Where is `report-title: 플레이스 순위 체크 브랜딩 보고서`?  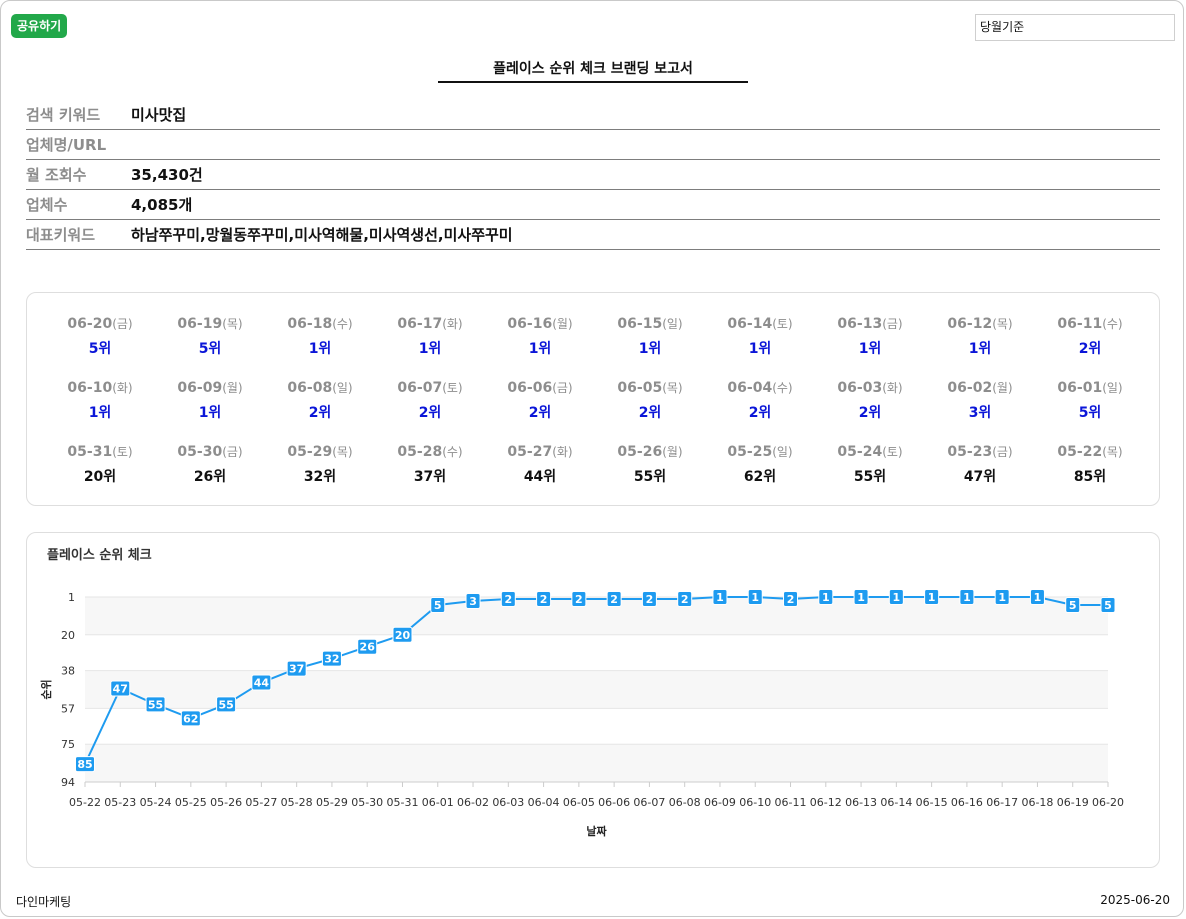 report-title: 플레이스 순위 체크 브랜딩 보고서 is located at coordinates (593, 70).